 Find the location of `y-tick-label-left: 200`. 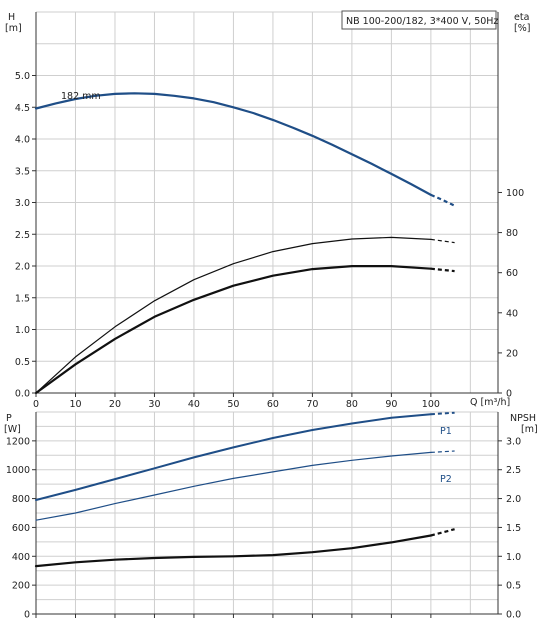

y-tick-label-left: 200 is located at coordinates (21, 586).